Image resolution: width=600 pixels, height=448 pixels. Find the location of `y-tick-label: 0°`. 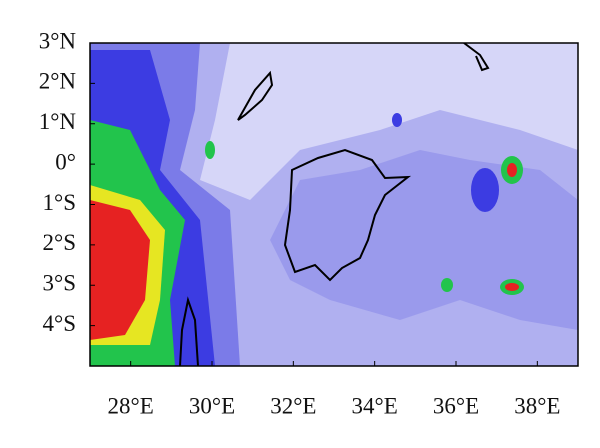

y-tick-label: 0° is located at coordinates (65, 161).